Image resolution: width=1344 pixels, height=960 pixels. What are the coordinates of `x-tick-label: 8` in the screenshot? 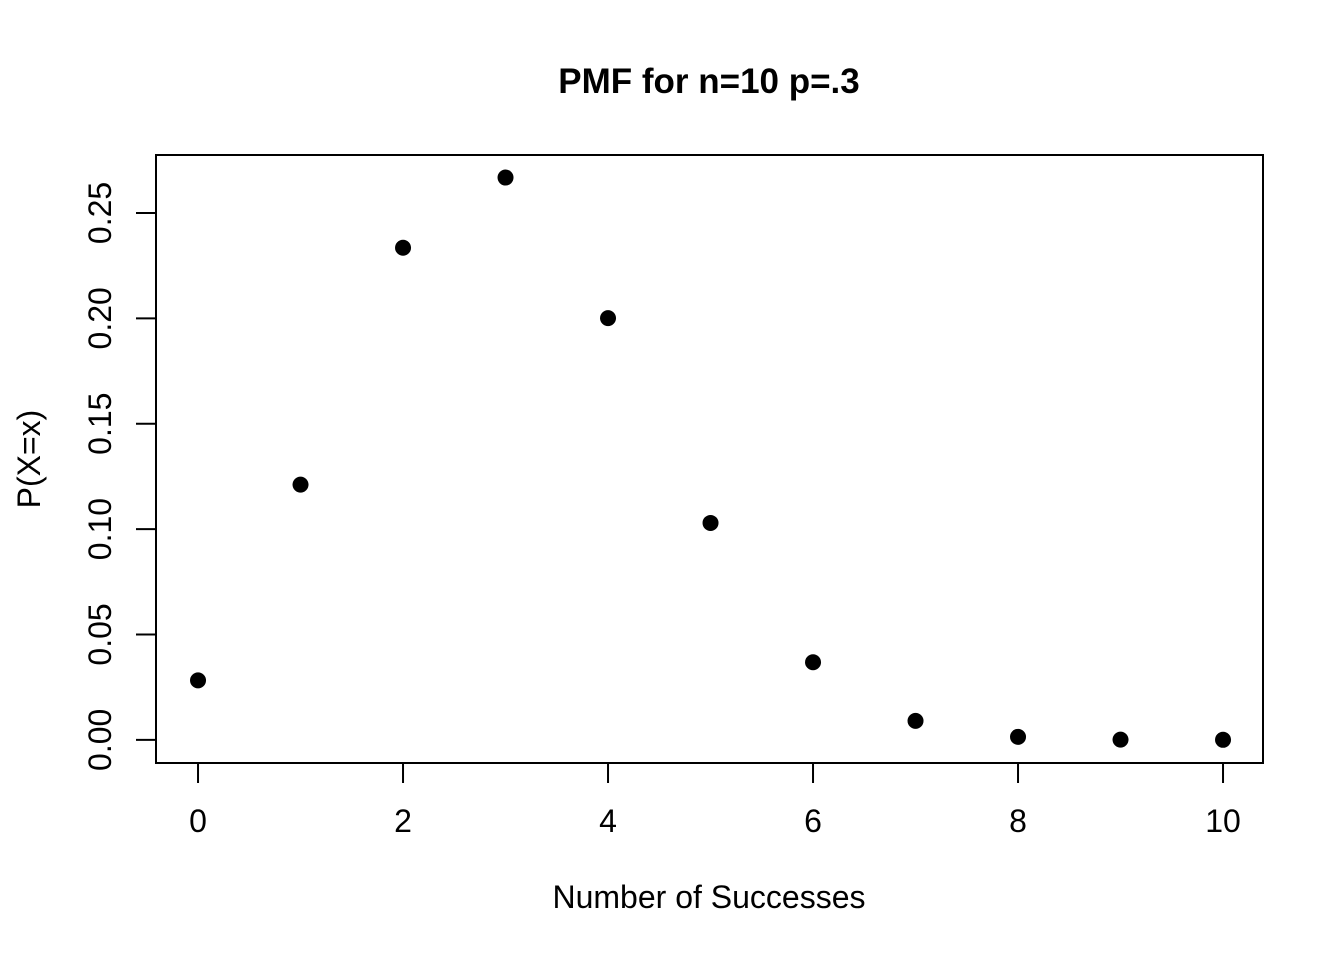 It's located at (1018, 821).